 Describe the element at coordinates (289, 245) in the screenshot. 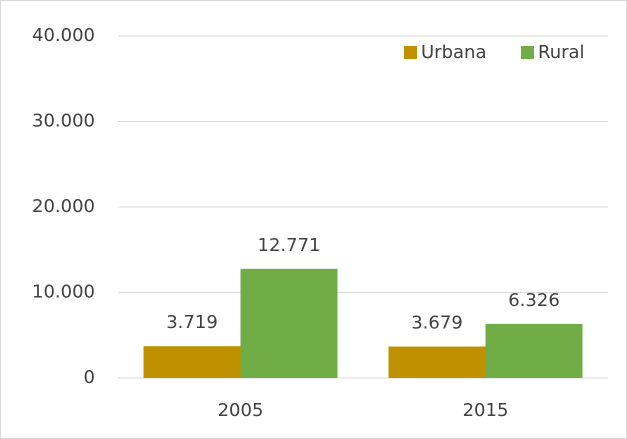

I see `value-label: 12.771` at that location.